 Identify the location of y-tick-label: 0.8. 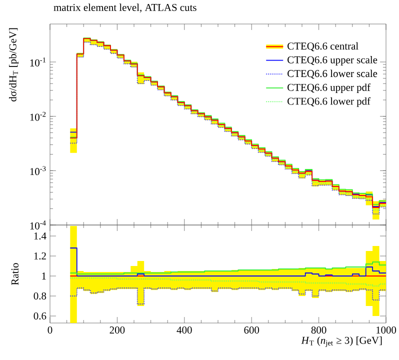
(40, 296).